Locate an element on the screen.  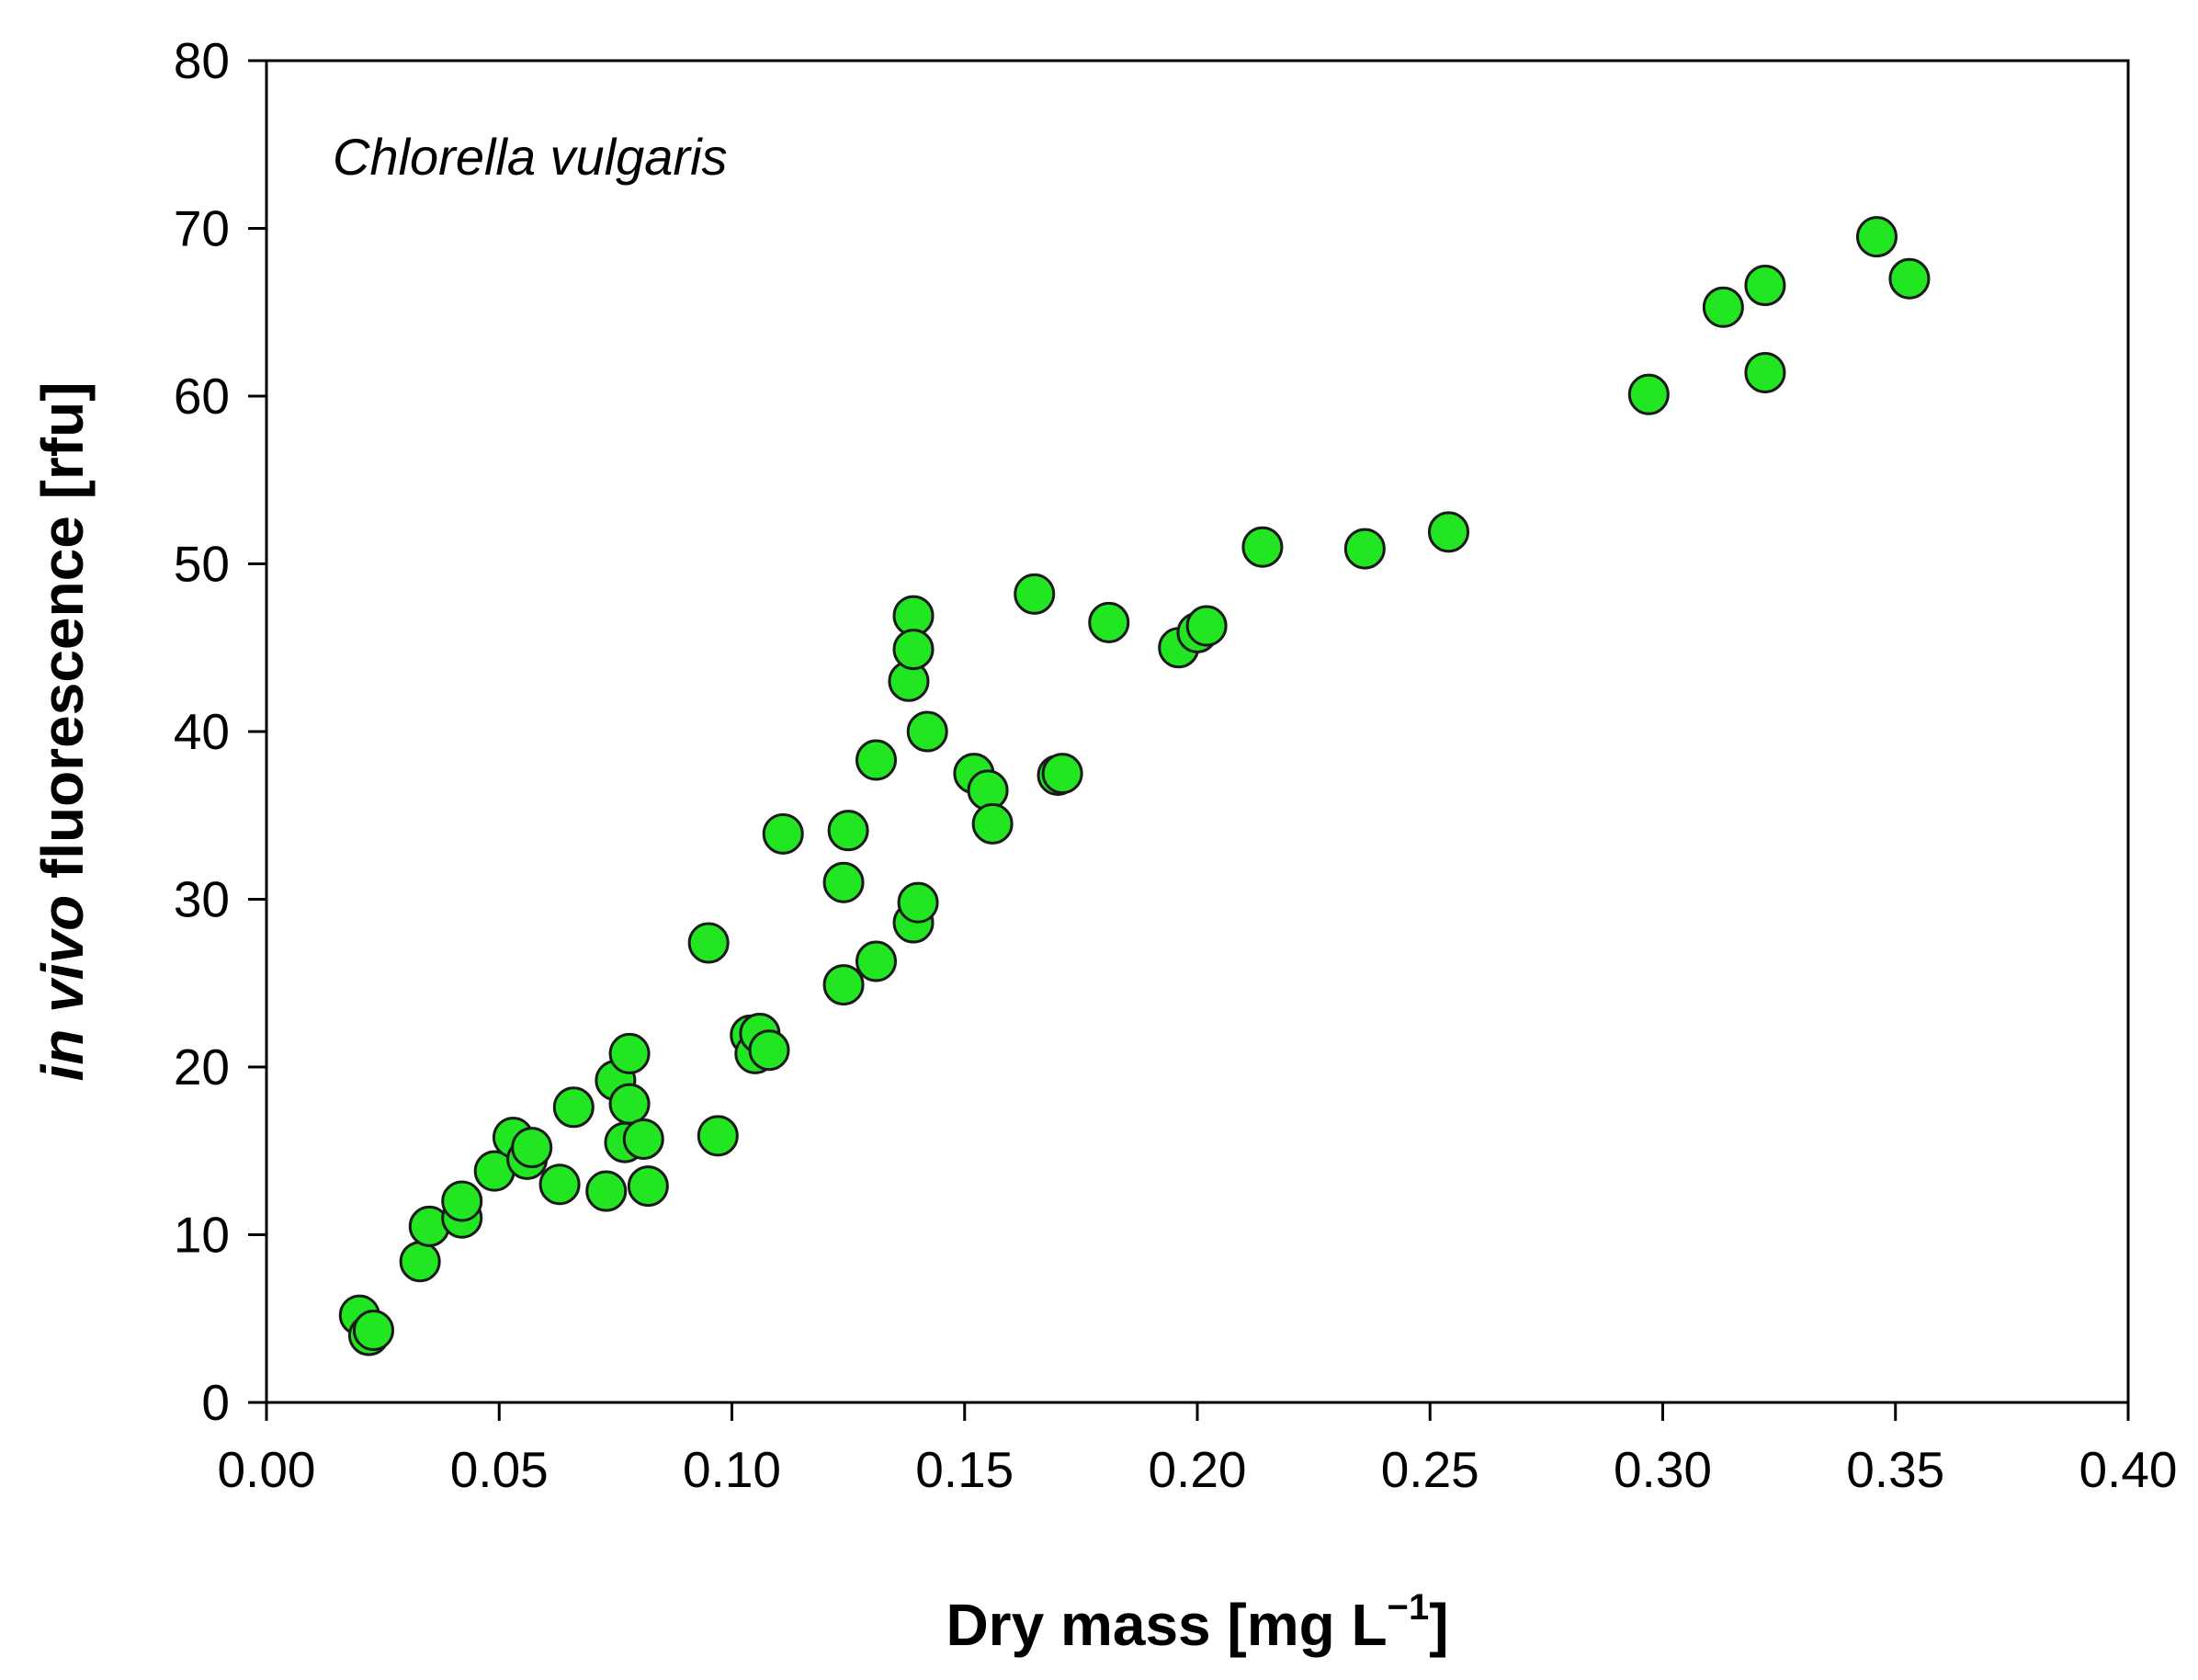
y-axis-ticks: 0 10 20 30 40 50 60 70 80 is located at coordinates (220, 731).